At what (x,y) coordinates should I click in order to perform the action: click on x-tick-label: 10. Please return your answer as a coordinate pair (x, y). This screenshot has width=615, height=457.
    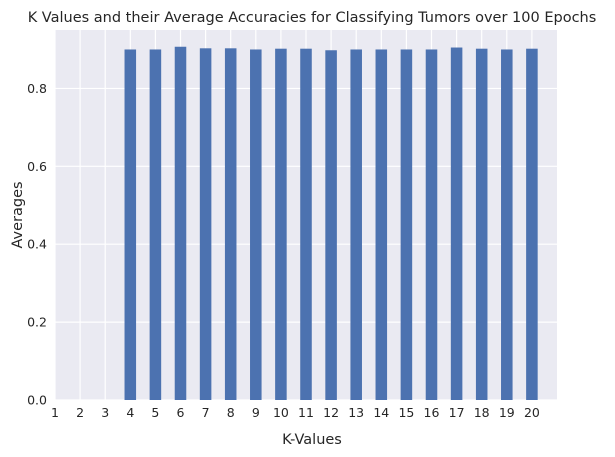
    Looking at the image, I should click on (281, 412).